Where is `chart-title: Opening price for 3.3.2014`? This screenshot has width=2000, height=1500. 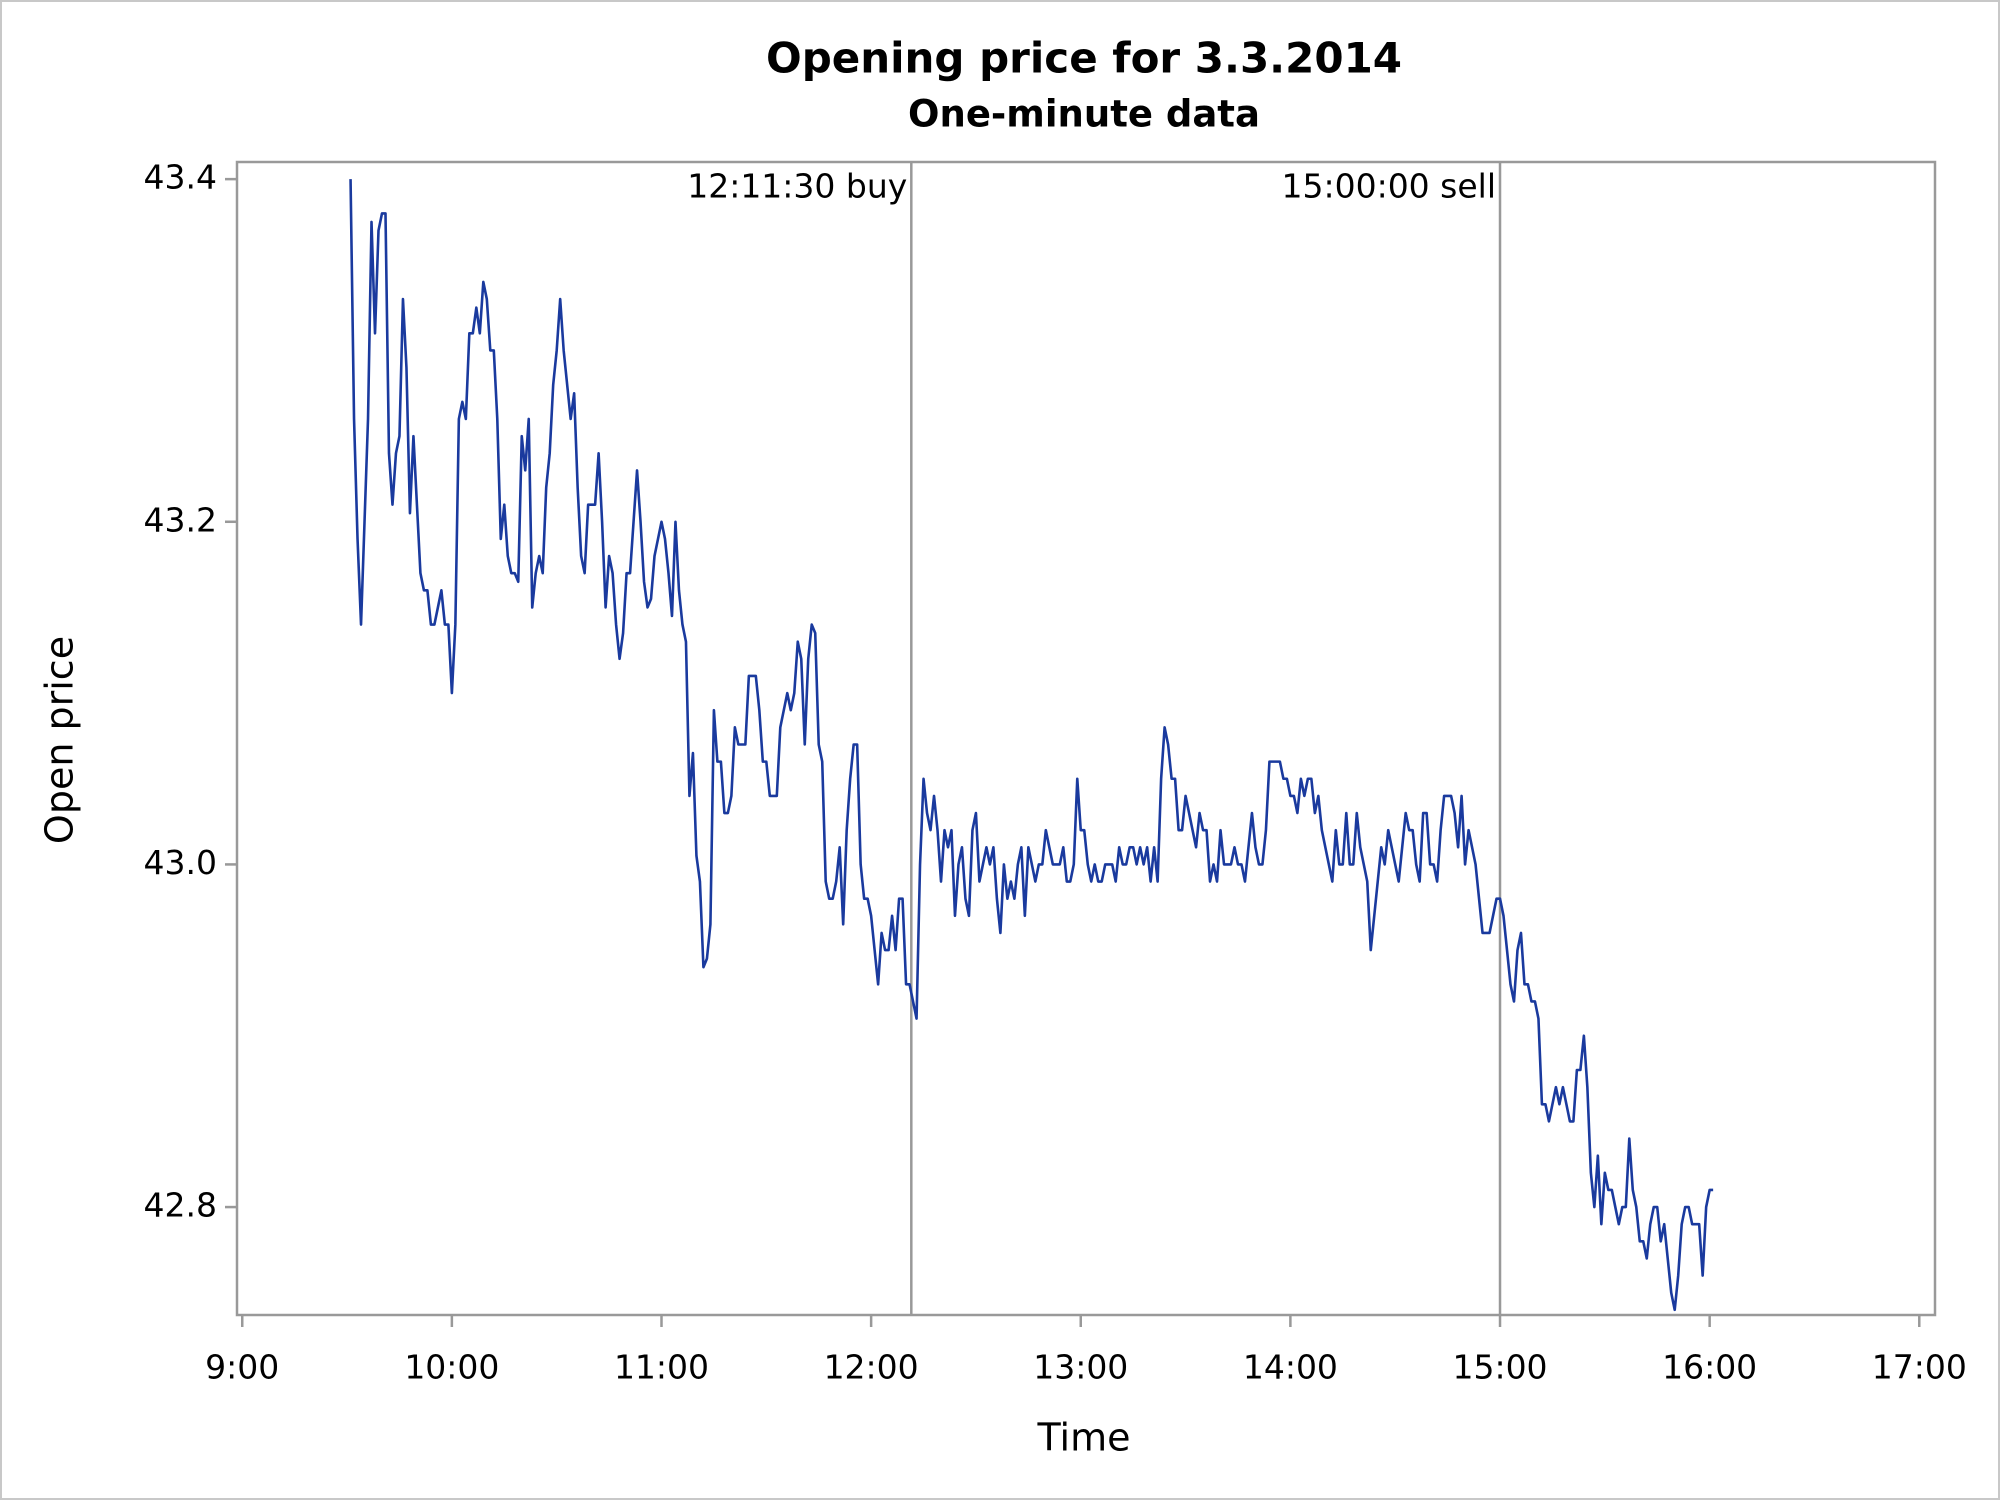 chart-title: Opening price for 3.3.2014 is located at coordinates (1084, 58).